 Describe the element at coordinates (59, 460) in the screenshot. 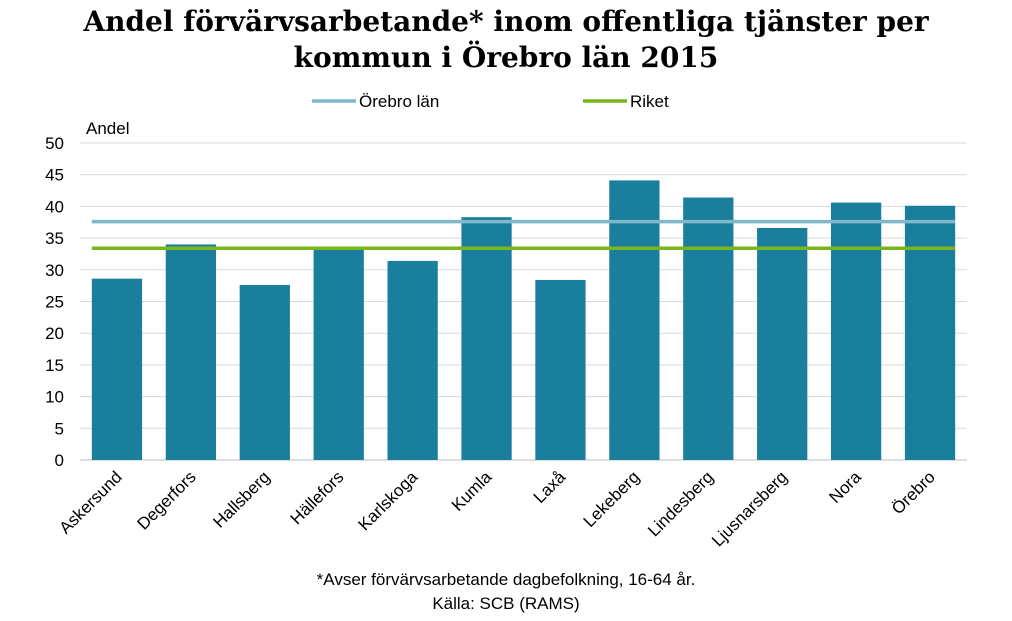

I see `y-tick-label: 0` at that location.